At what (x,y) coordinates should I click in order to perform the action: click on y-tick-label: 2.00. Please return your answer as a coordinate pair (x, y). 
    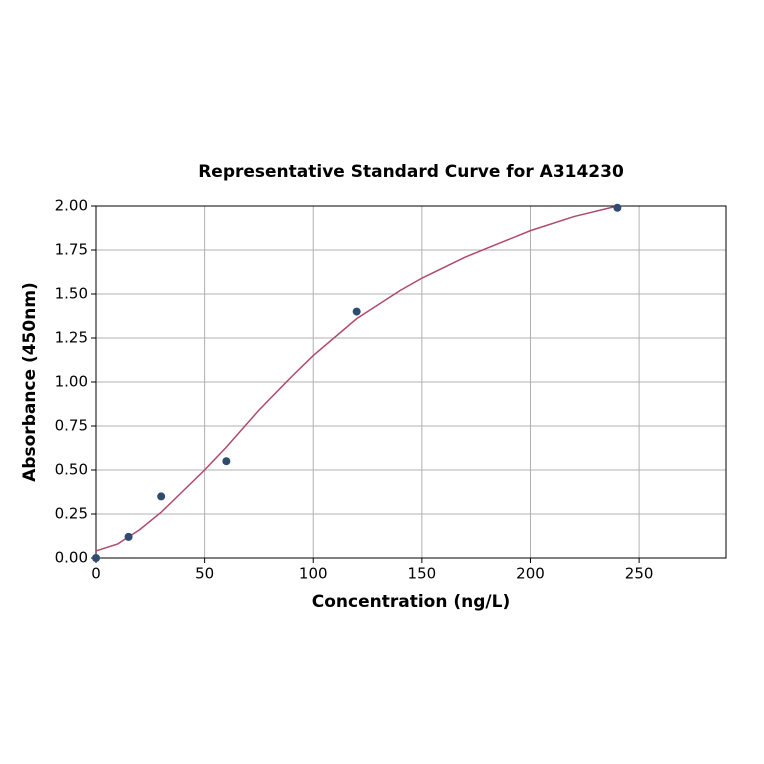
    Looking at the image, I should click on (71, 206).